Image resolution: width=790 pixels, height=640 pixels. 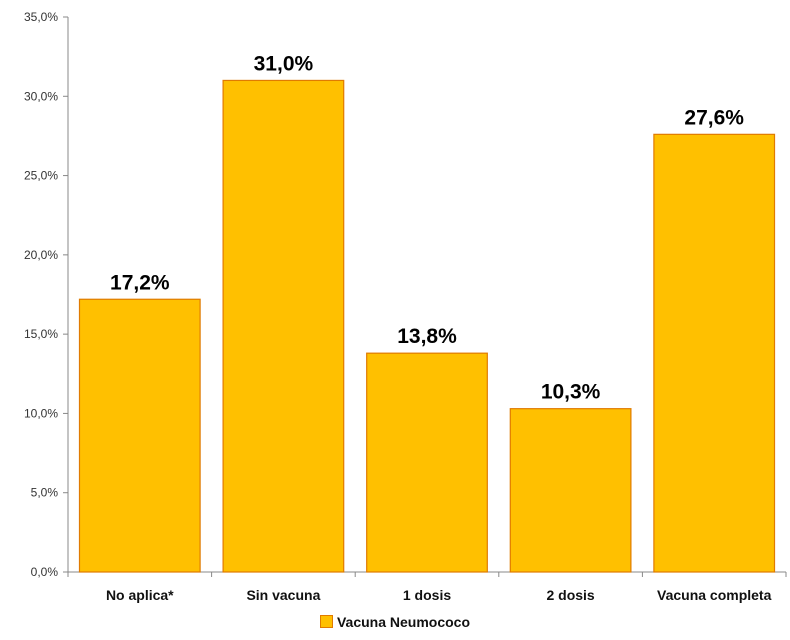 What do you see at coordinates (41, 413) in the screenshot?
I see `y-tick-label: 10,0%` at bounding box center [41, 413].